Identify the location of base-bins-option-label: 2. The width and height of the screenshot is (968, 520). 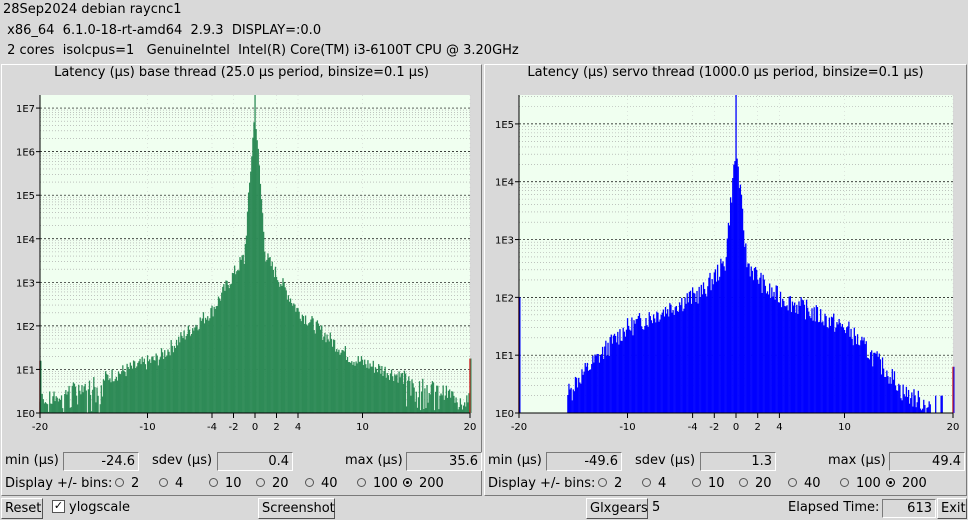
(135, 483).